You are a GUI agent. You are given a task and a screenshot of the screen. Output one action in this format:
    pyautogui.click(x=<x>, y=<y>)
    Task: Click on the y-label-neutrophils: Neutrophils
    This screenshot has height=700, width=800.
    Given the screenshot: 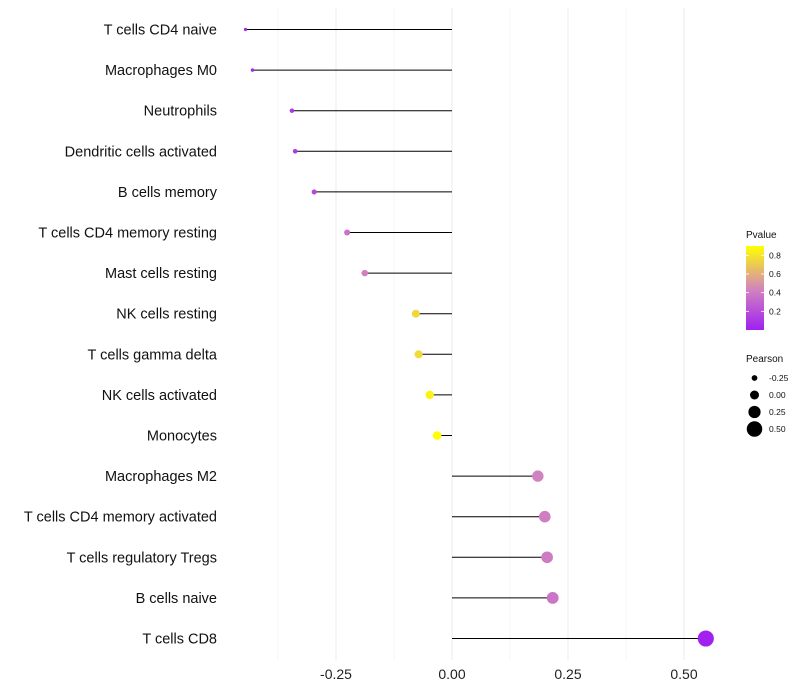 What is the action you would take?
    pyautogui.click(x=180, y=112)
    